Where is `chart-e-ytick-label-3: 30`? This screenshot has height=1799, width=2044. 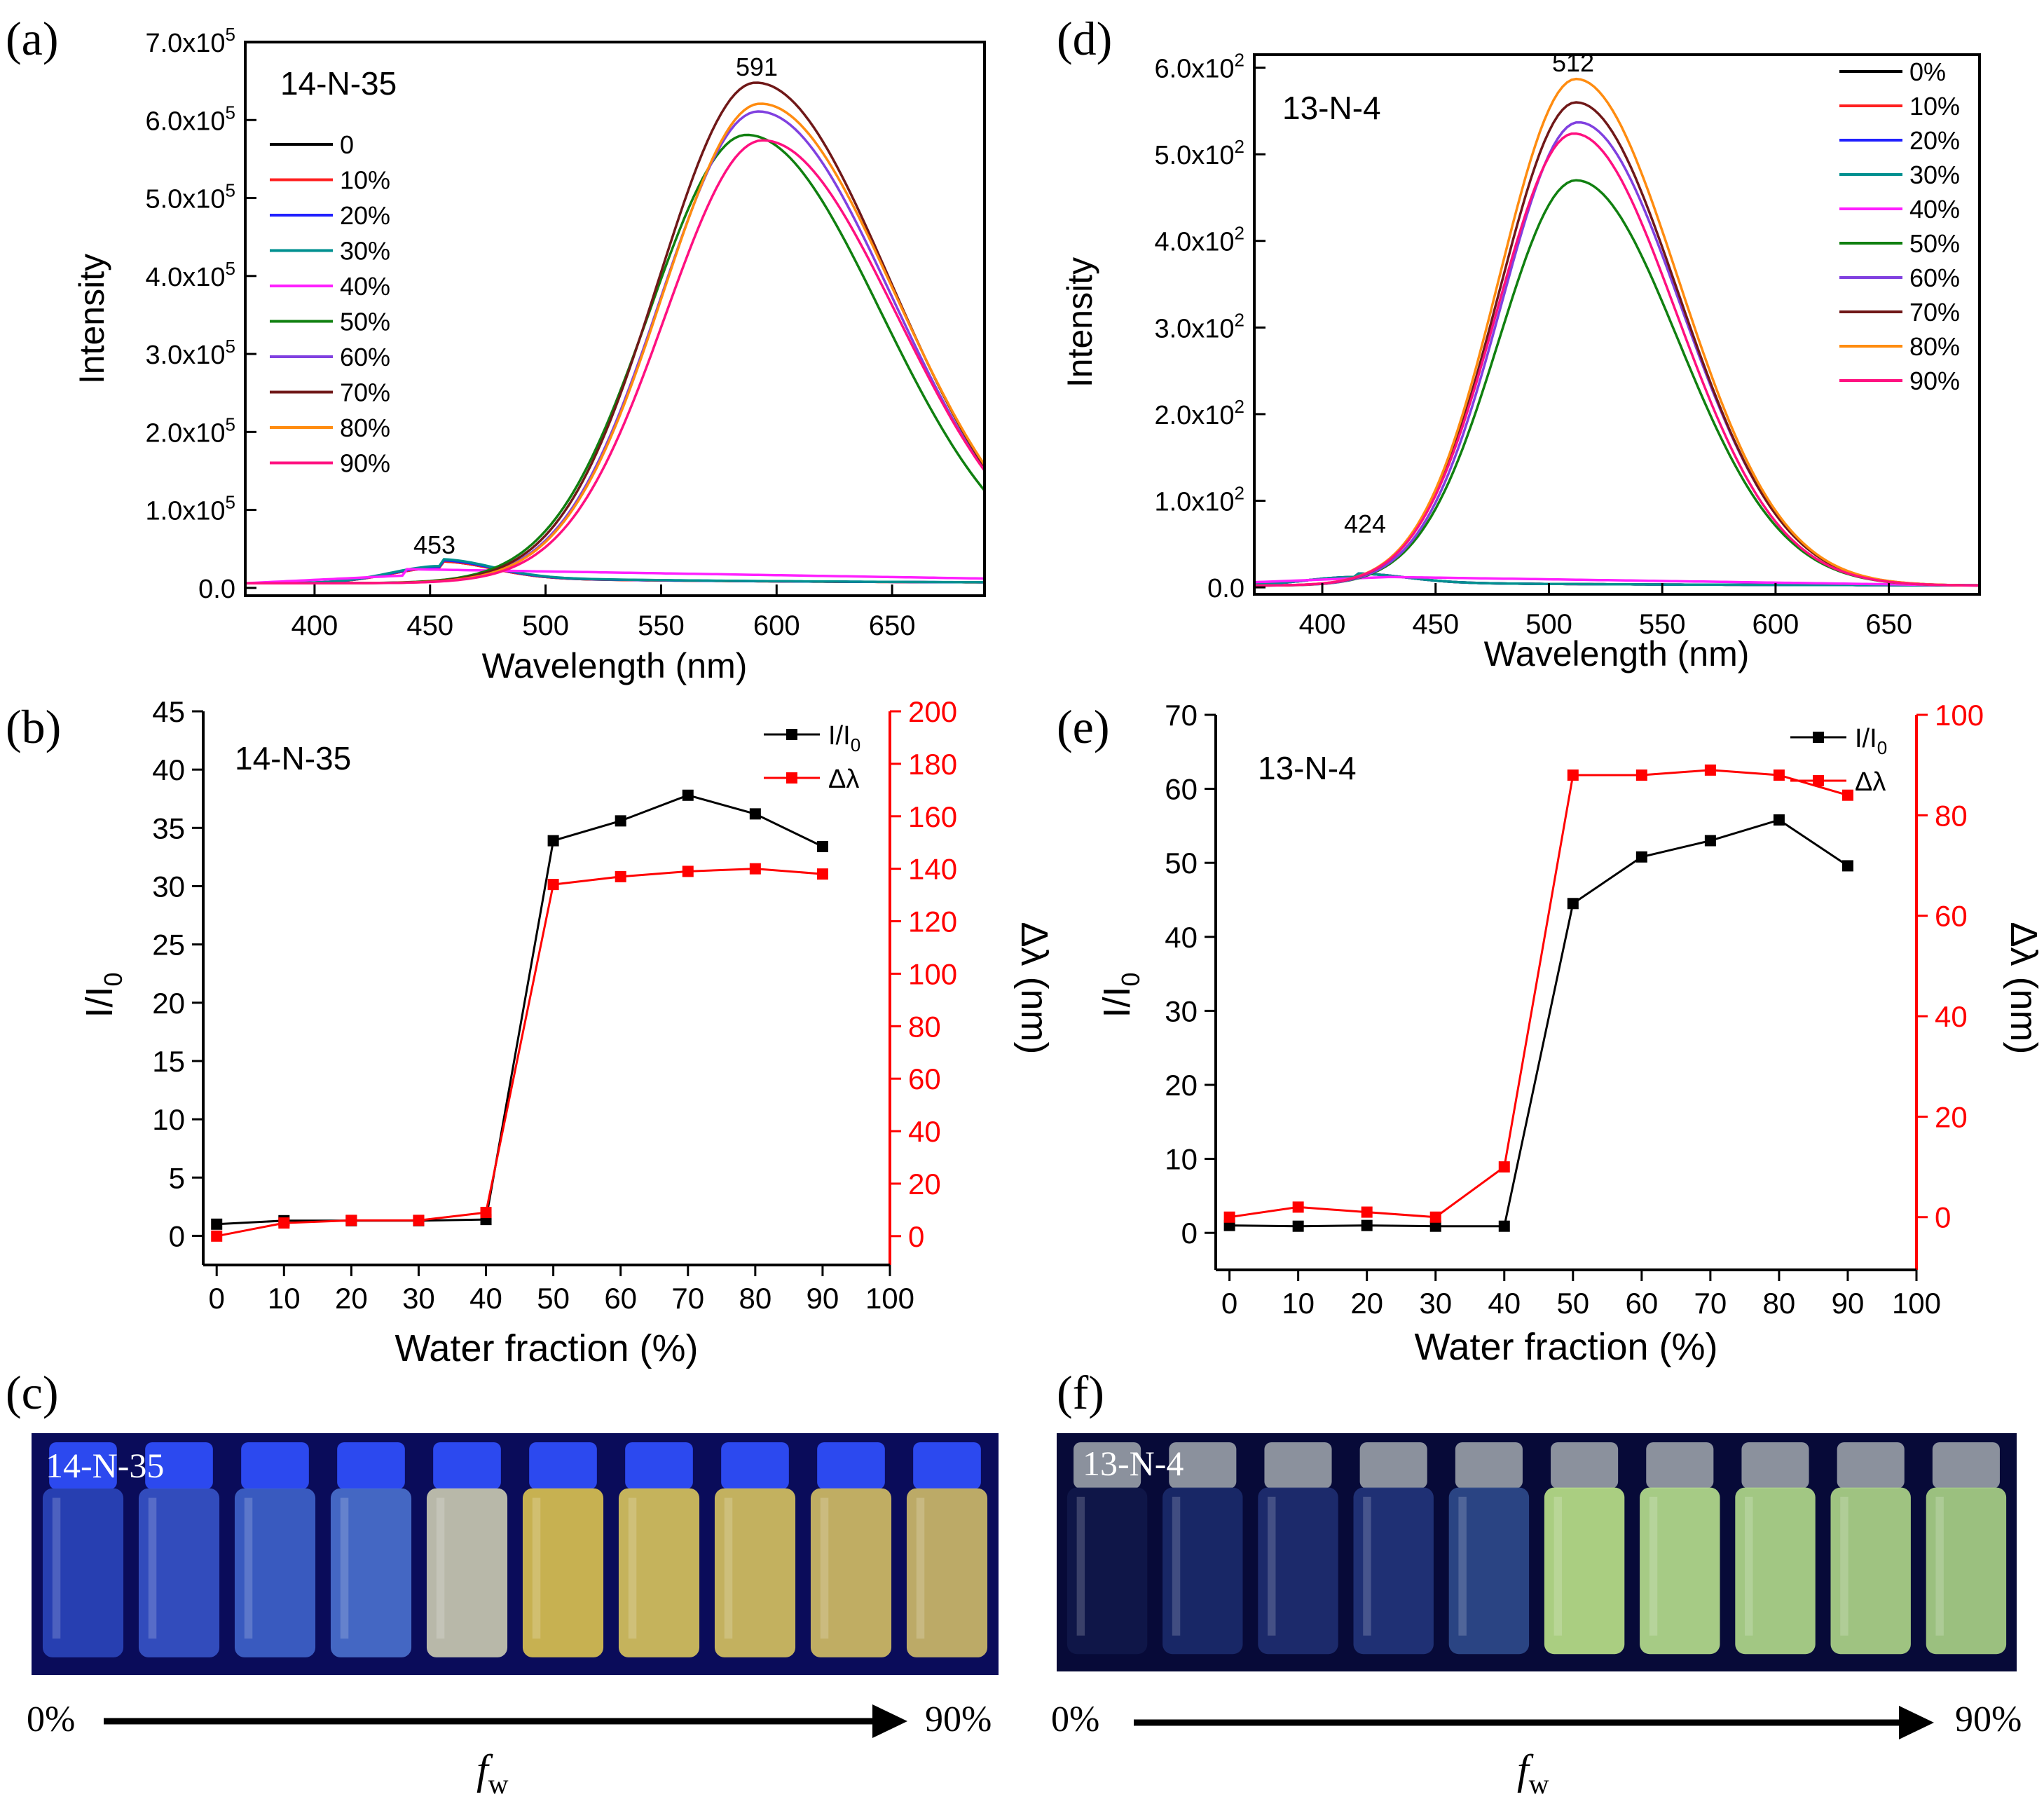
chart-e-ytick-label-3: 30 is located at coordinates (1181, 1011).